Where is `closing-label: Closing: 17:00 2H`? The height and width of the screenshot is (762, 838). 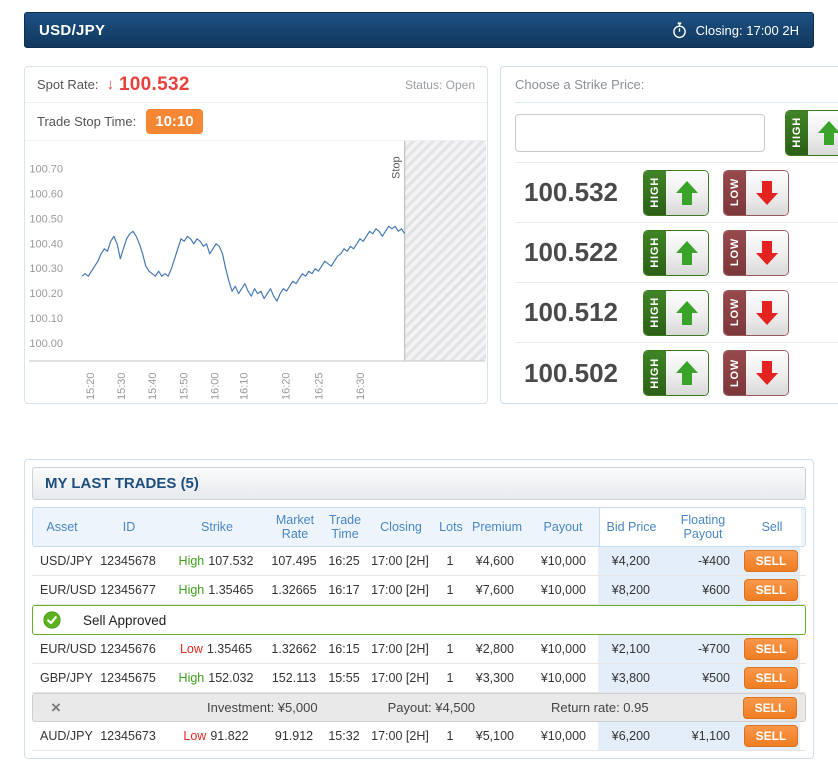 closing-label: Closing: 17:00 2H is located at coordinates (747, 30).